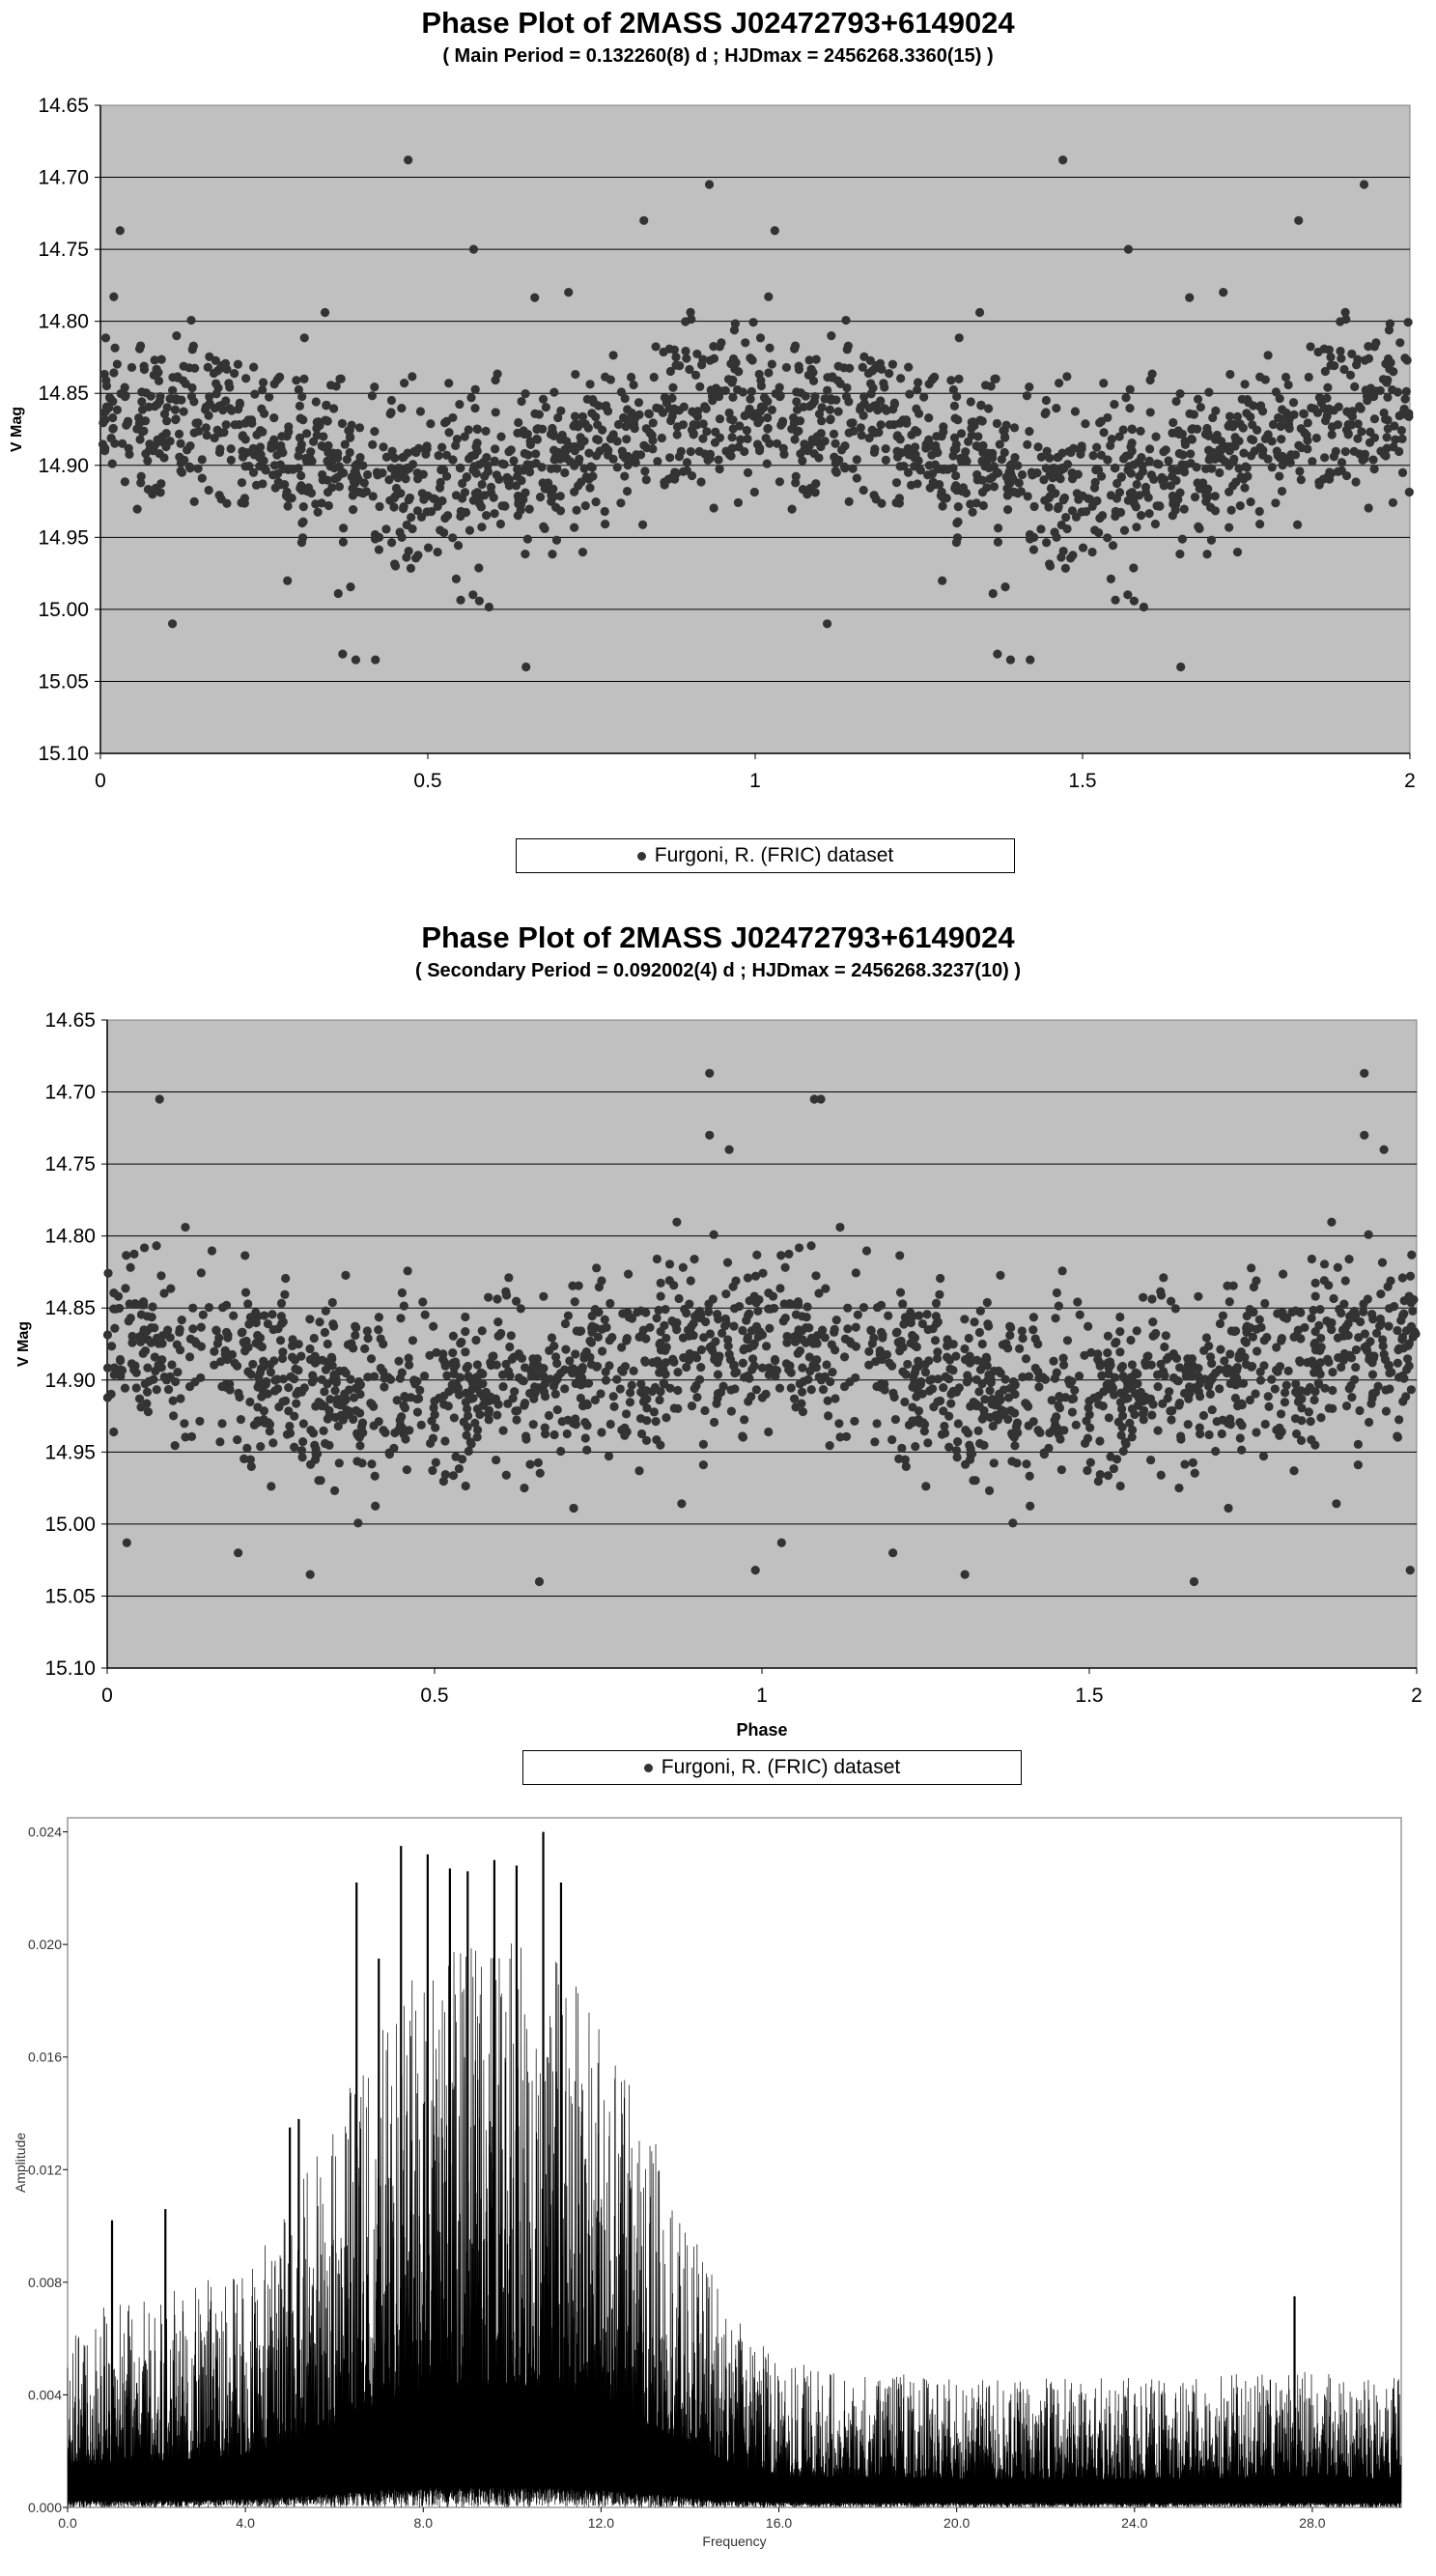 The height and width of the screenshot is (2576, 1436). Describe the element at coordinates (1082, 781) in the screenshot. I see `x-tick-label: 1.5` at that location.